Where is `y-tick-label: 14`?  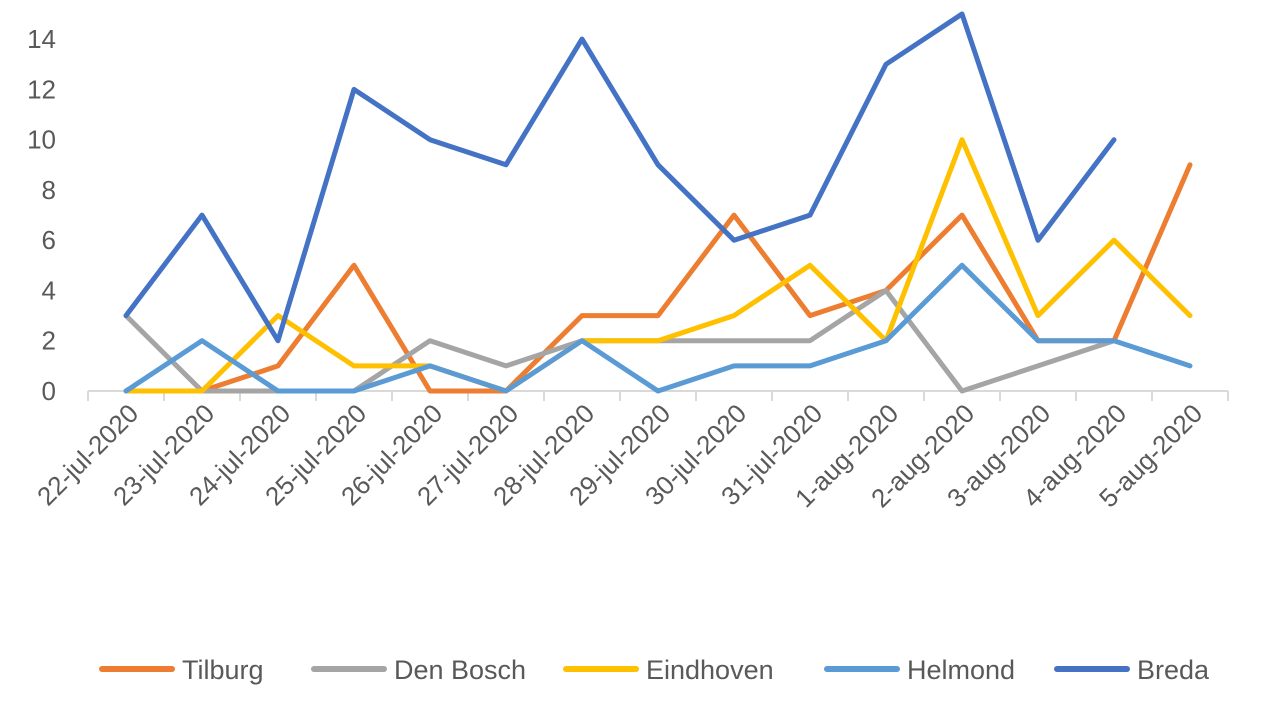
y-tick-label: 14 is located at coordinates (41, 39).